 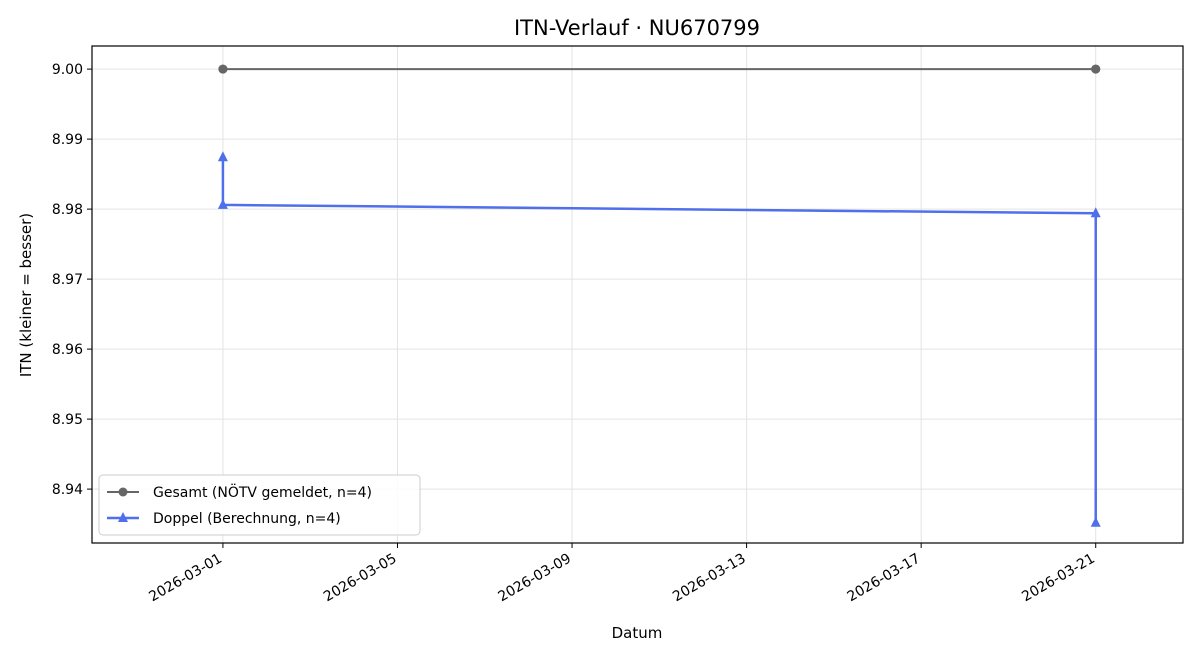 What do you see at coordinates (123, 517) in the screenshot?
I see `legend-marker-doppel` at bounding box center [123, 517].